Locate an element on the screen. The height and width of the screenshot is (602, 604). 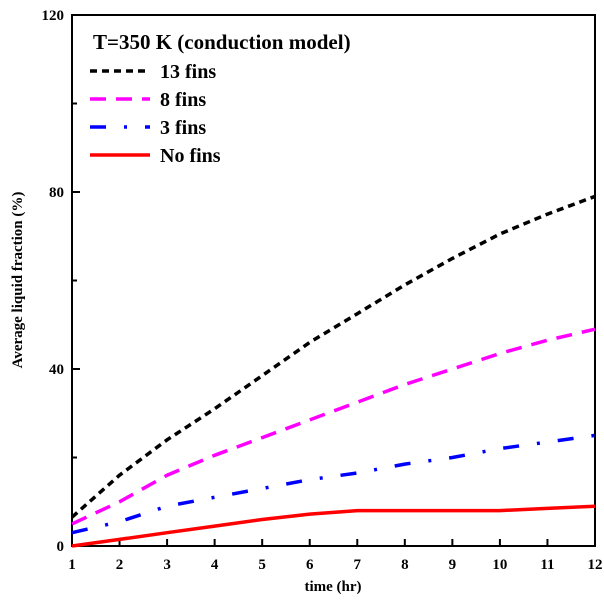
y-axis-title: Average liquid fraction (%) is located at coordinates (18, 280).